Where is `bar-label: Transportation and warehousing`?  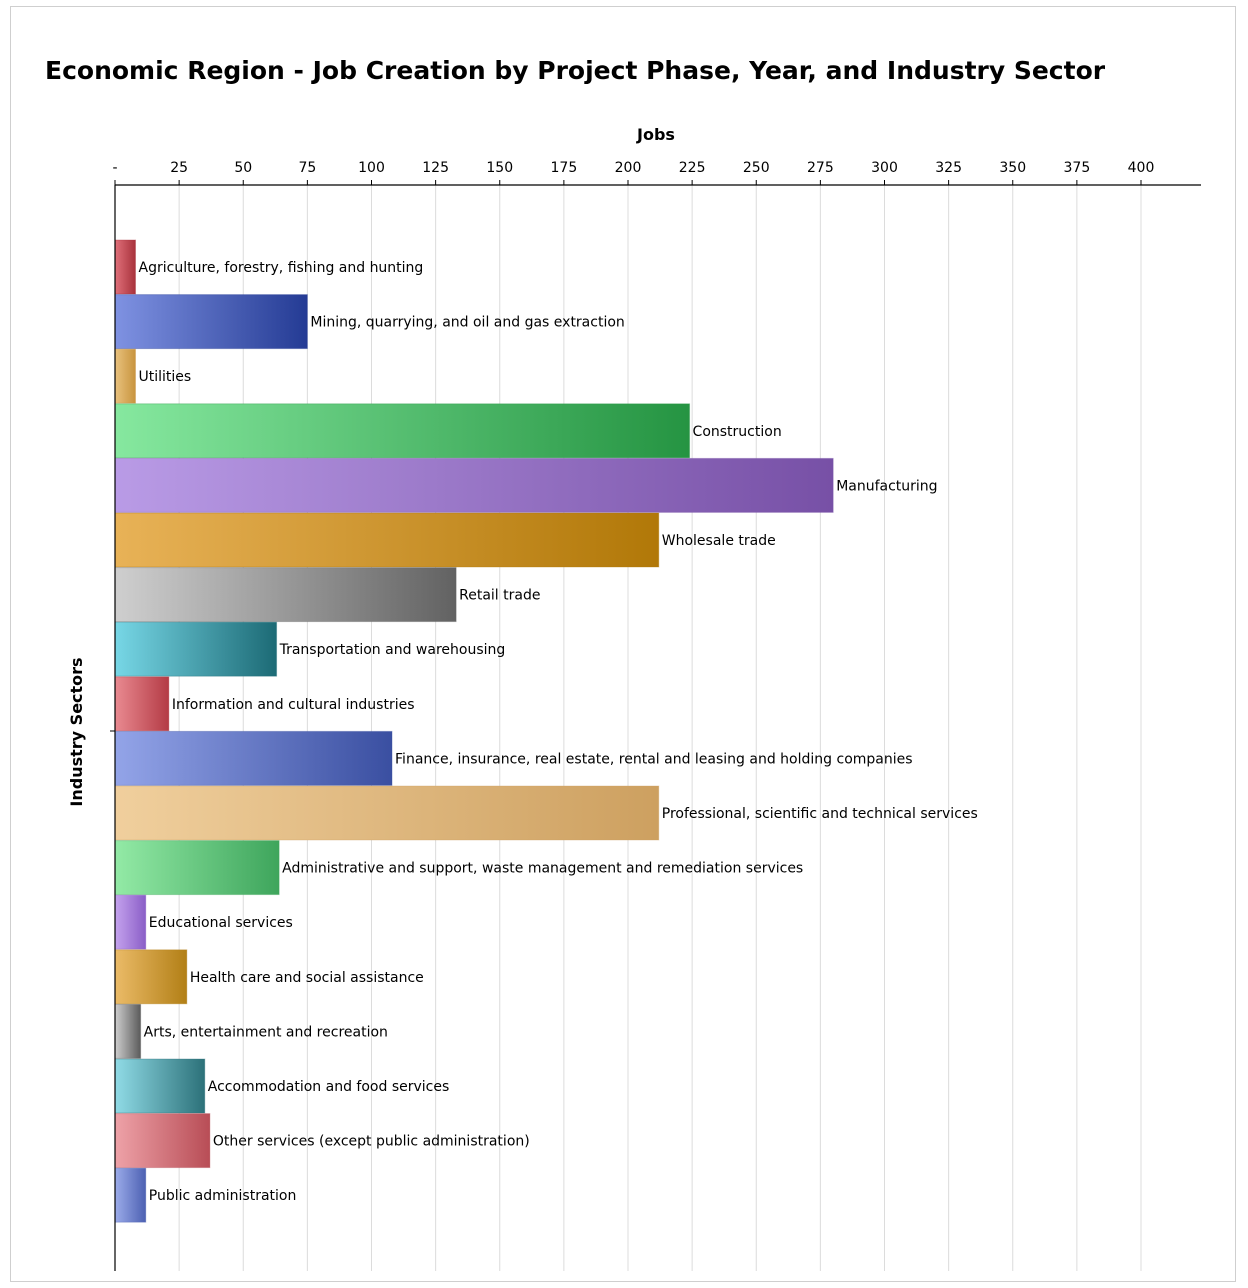 bar-label: Transportation and warehousing is located at coordinates (392, 650).